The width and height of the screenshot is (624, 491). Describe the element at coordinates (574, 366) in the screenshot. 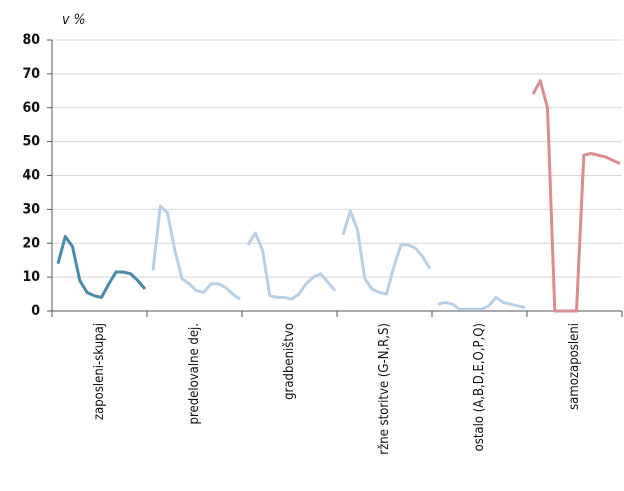

I see `x-tick-label: samozaposleni` at that location.